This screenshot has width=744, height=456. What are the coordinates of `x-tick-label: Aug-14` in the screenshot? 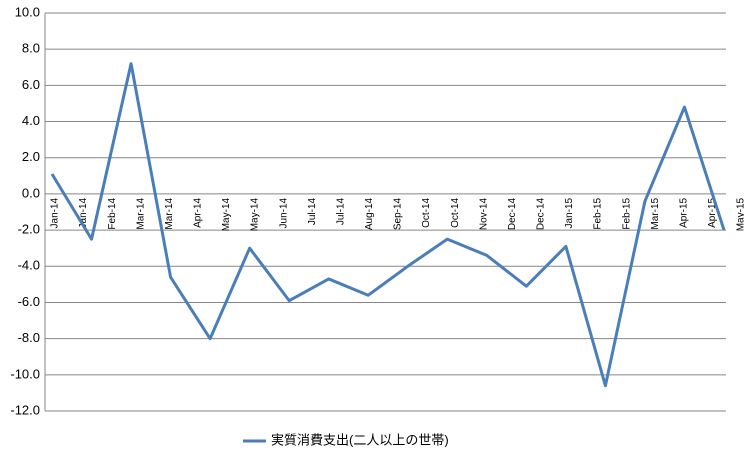 It's located at (369, 213).